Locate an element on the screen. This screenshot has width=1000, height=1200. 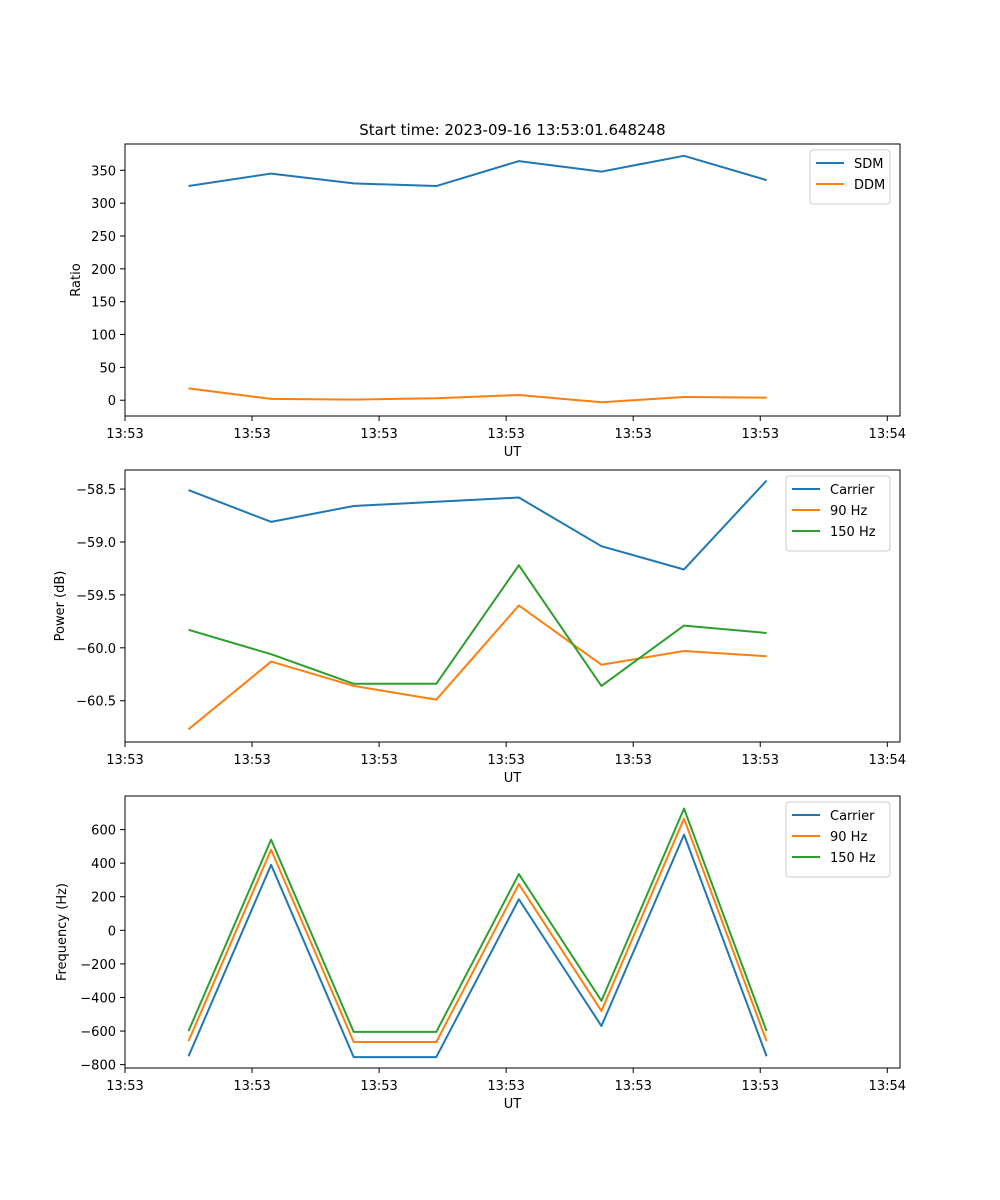
y-tick-label: 250 is located at coordinates (103, 237).